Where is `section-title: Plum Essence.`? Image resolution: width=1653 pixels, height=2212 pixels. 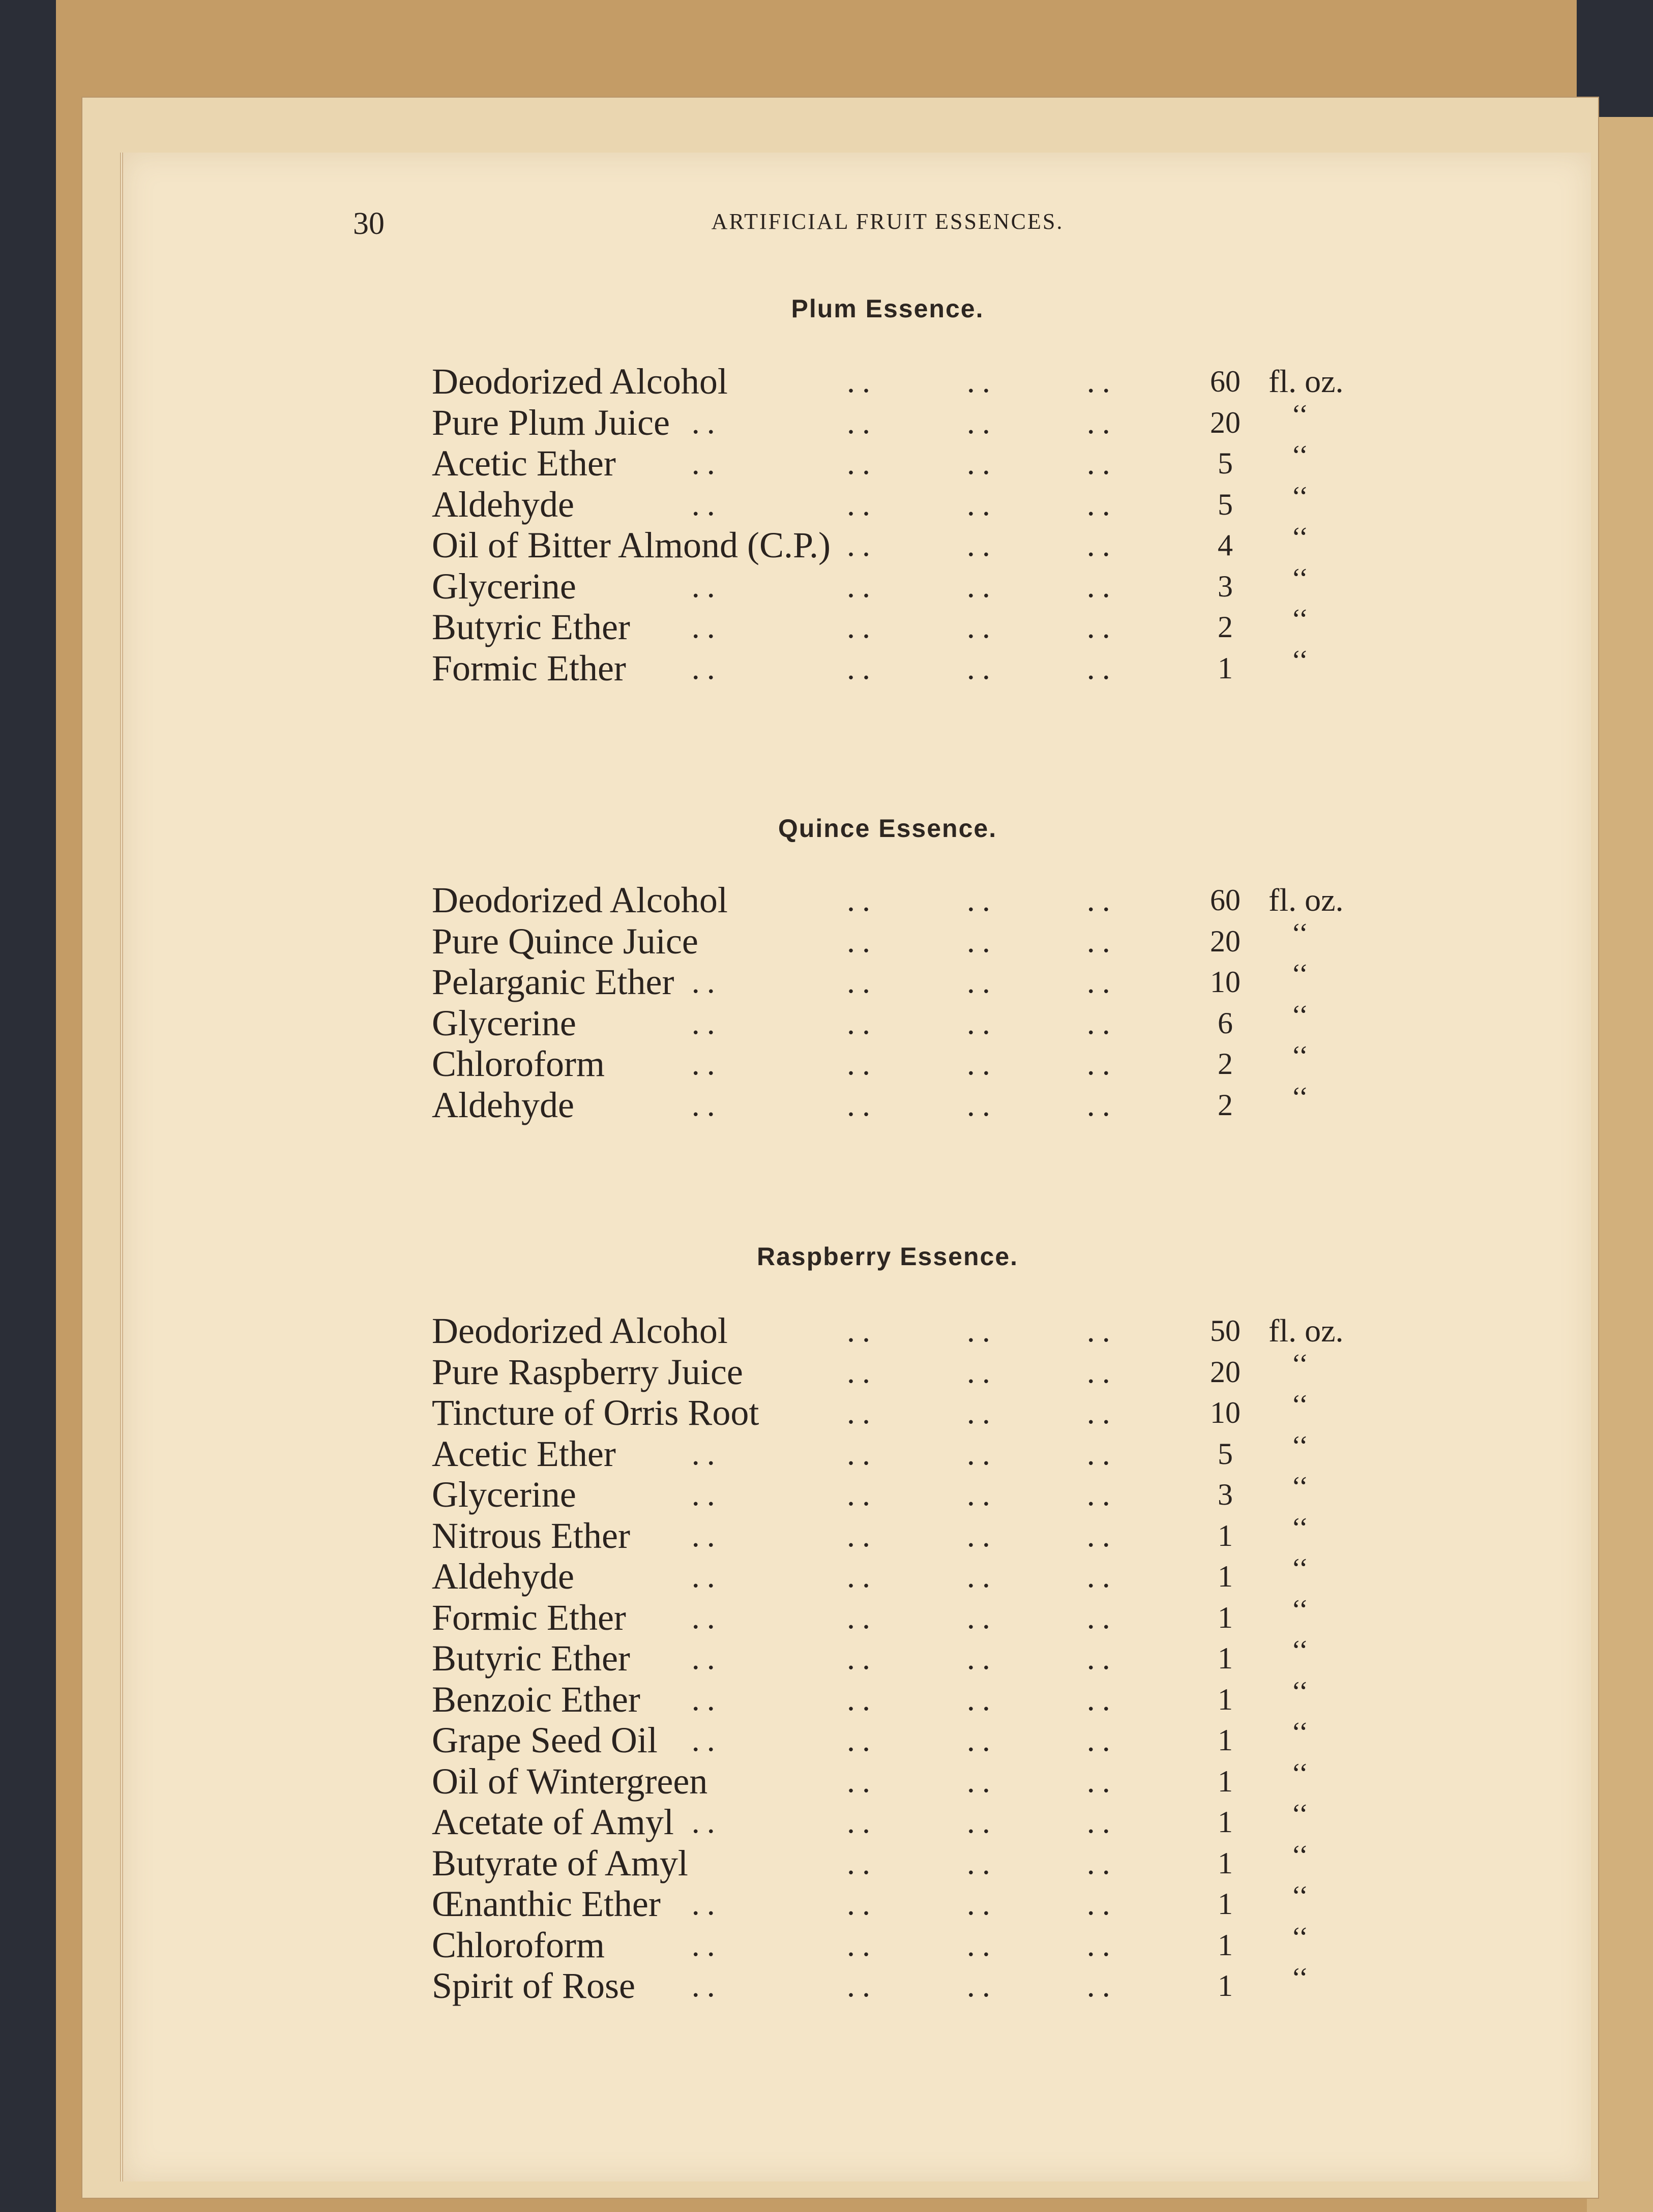
section-title: Plum Essence. is located at coordinates (887, 308).